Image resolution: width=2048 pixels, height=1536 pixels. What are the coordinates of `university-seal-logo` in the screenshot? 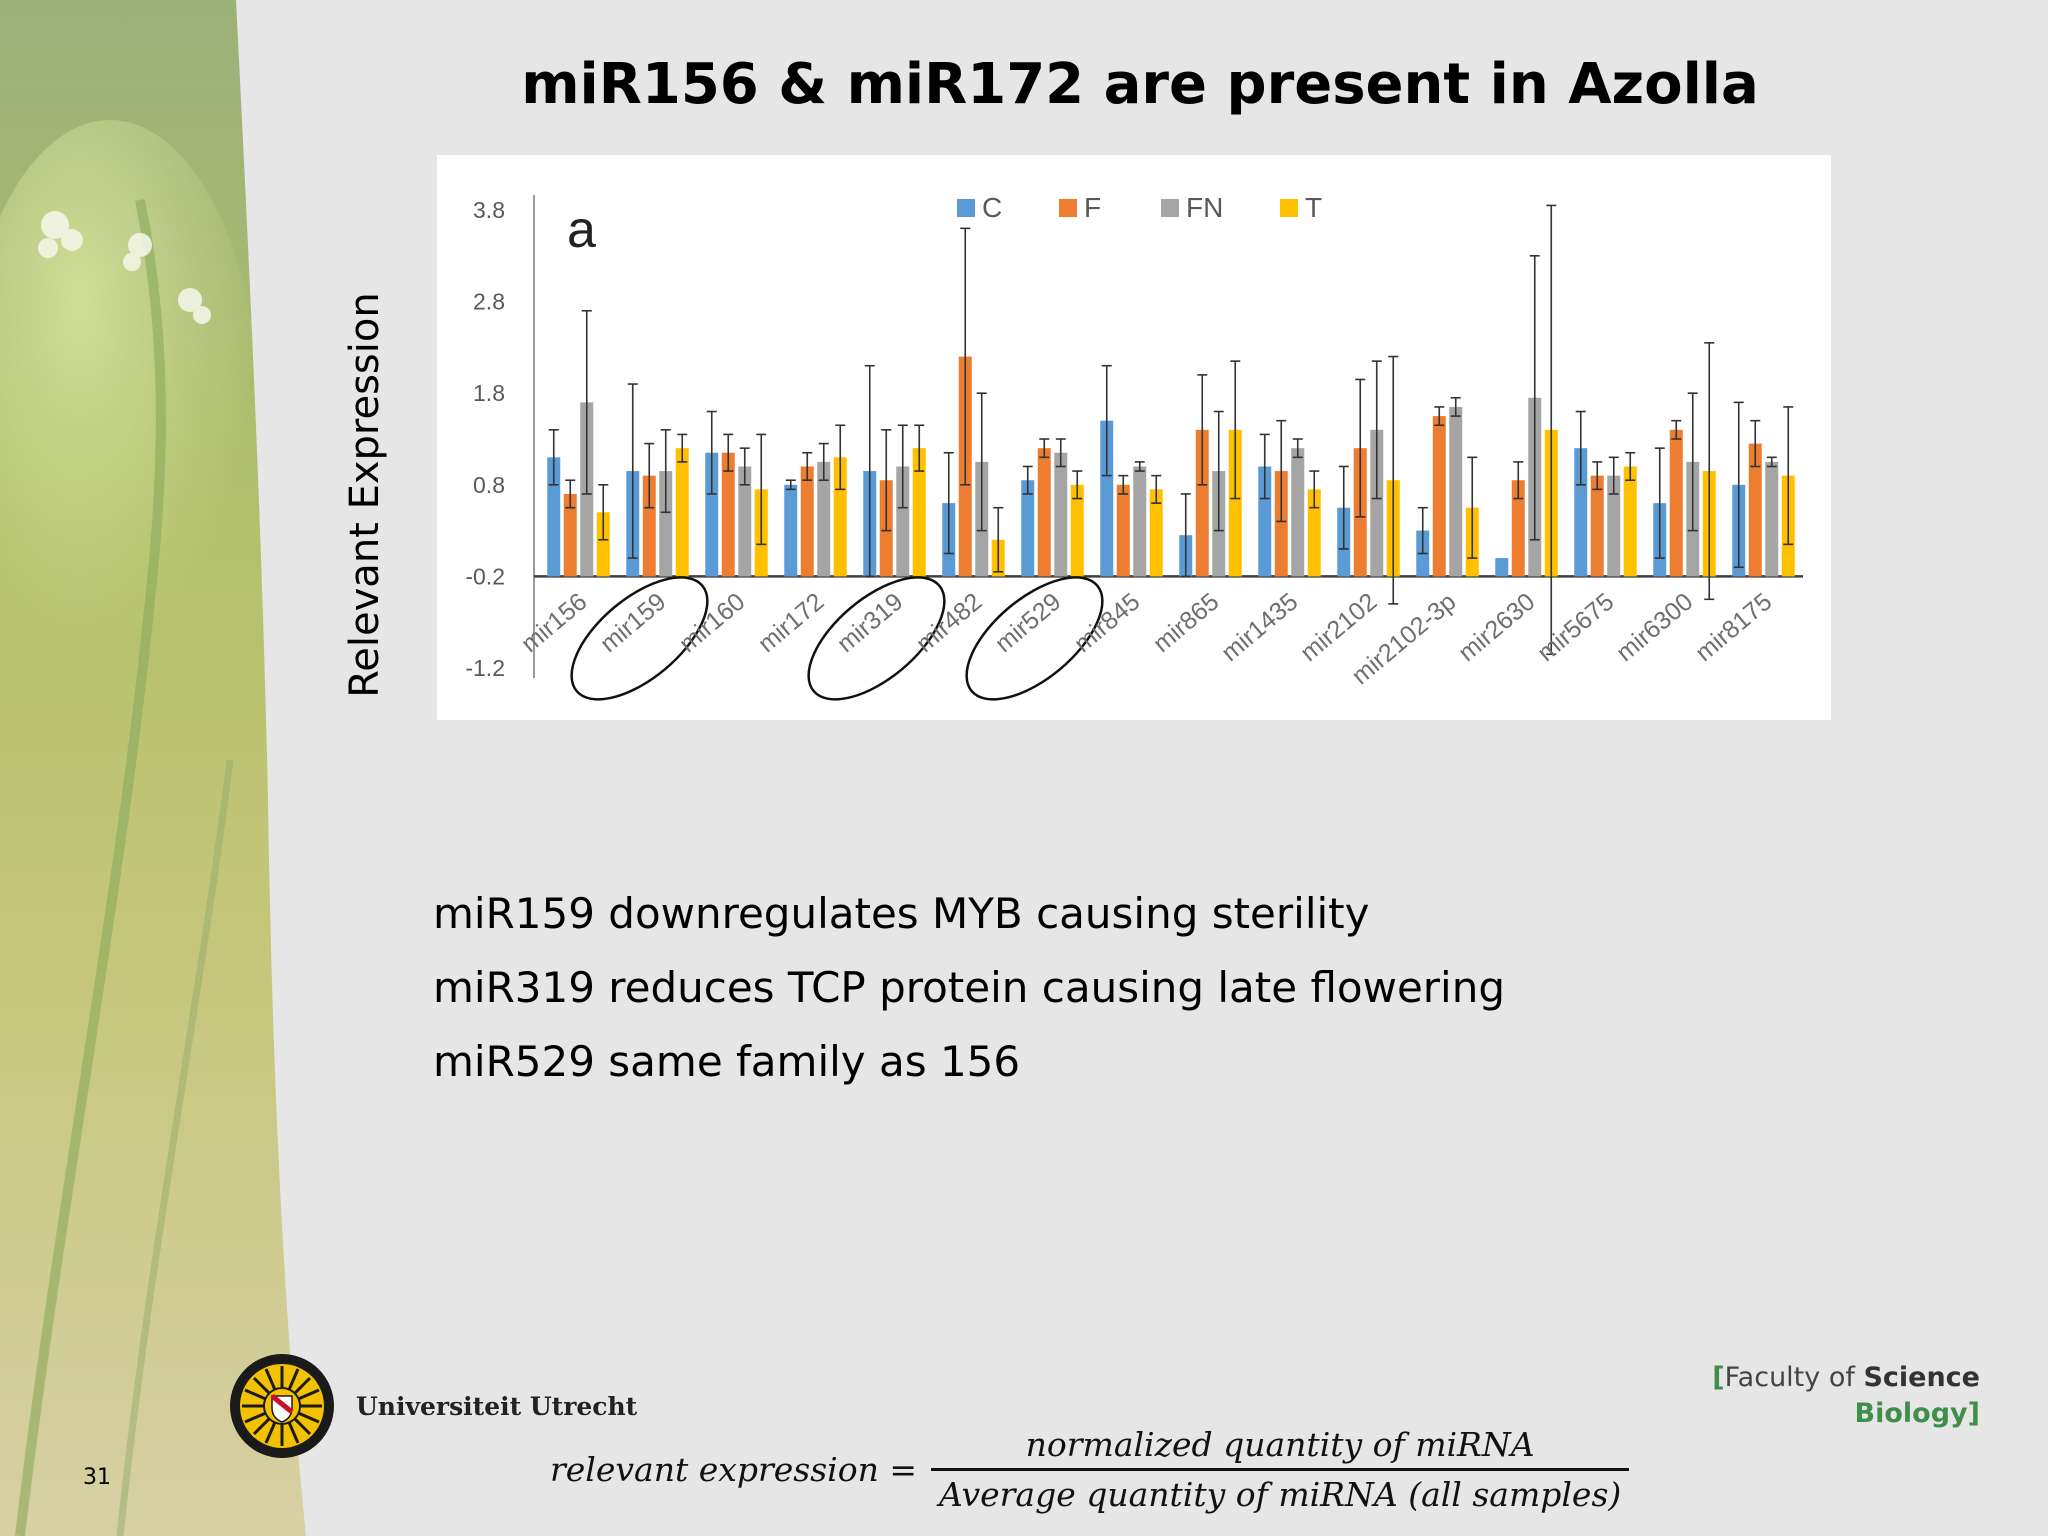 It's located at (282, 1406).